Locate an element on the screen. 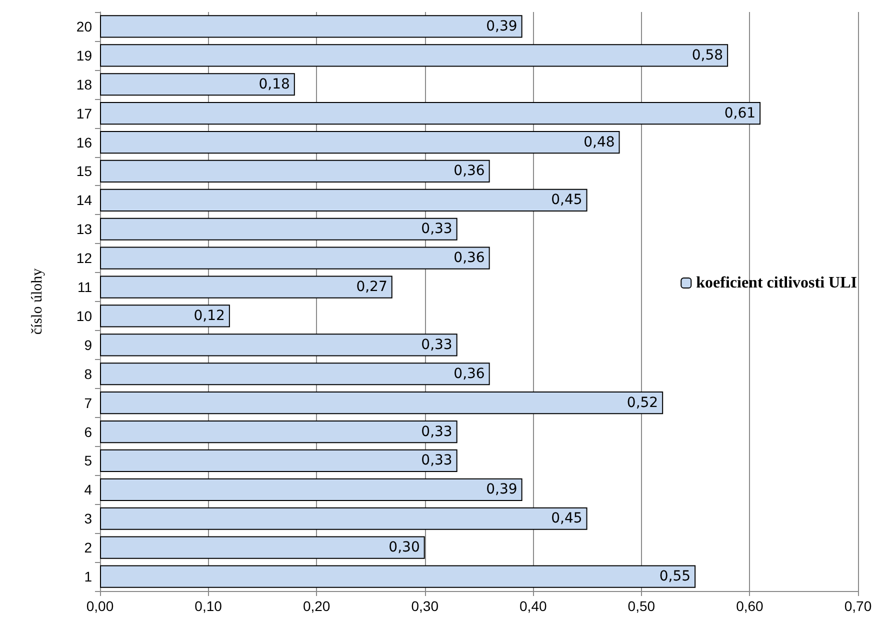 The width and height of the screenshot is (882, 631). y-tick-label: 3 is located at coordinates (88, 518).